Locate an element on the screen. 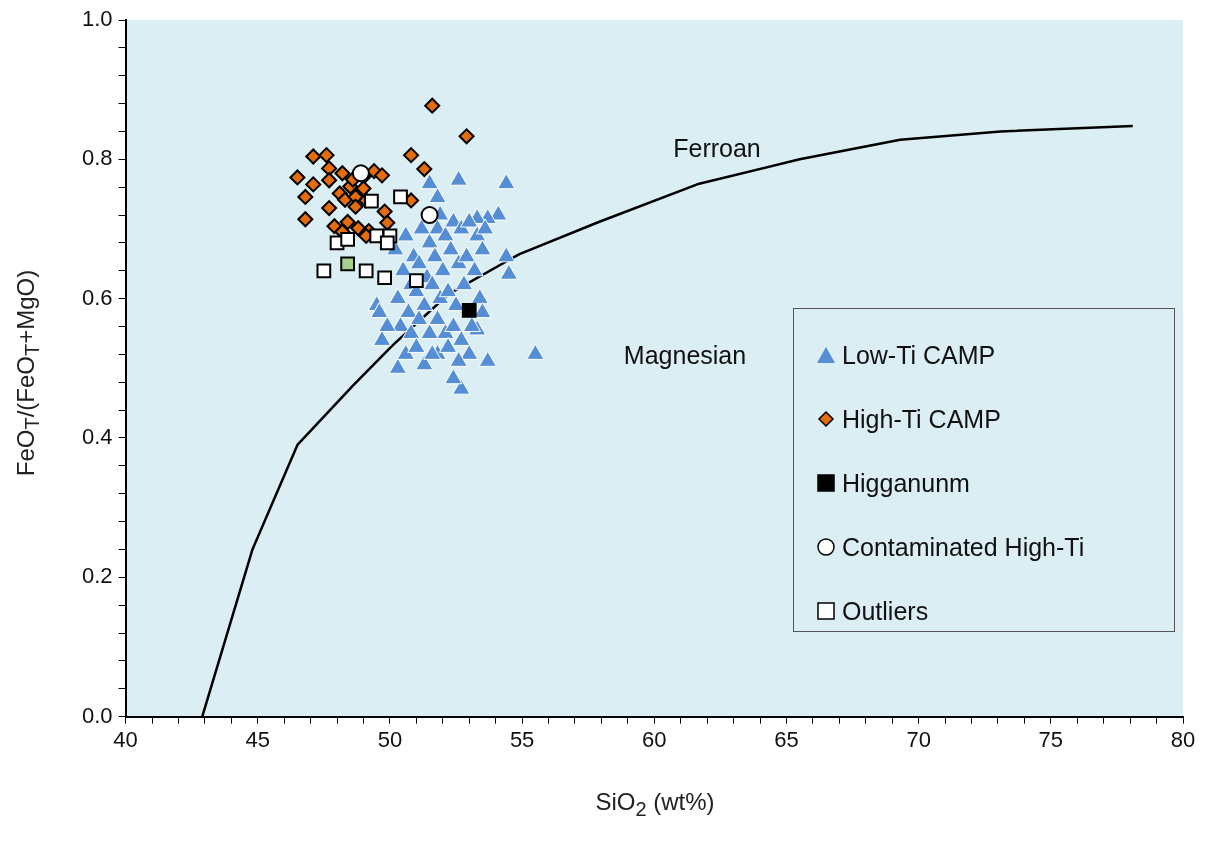  x-tick-label: 65 is located at coordinates (786, 739).